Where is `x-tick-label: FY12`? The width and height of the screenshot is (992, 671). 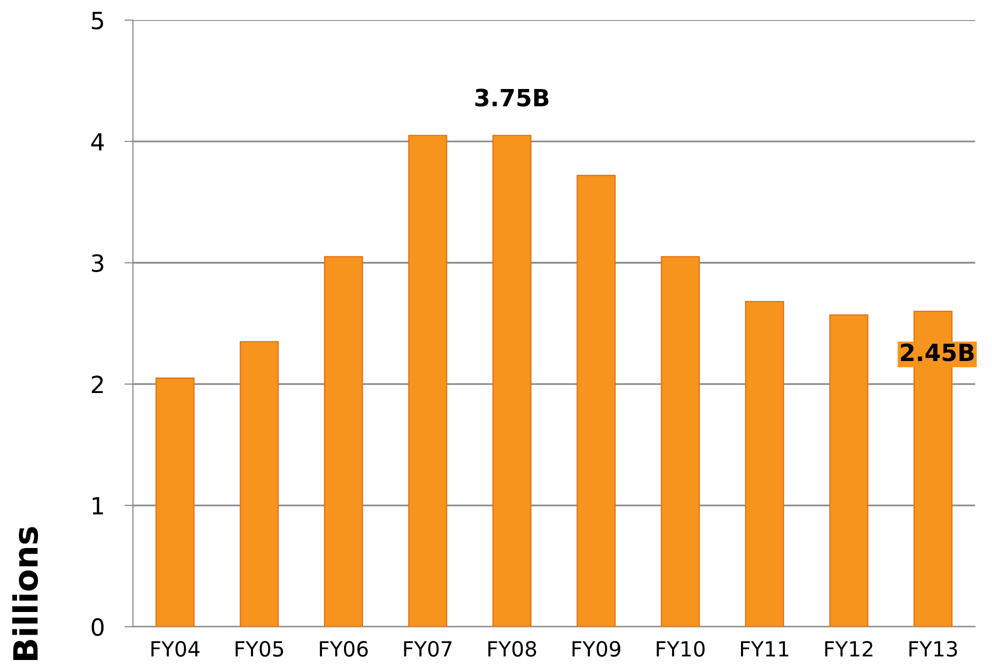
x-tick-label: FY12 is located at coordinates (848, 648).